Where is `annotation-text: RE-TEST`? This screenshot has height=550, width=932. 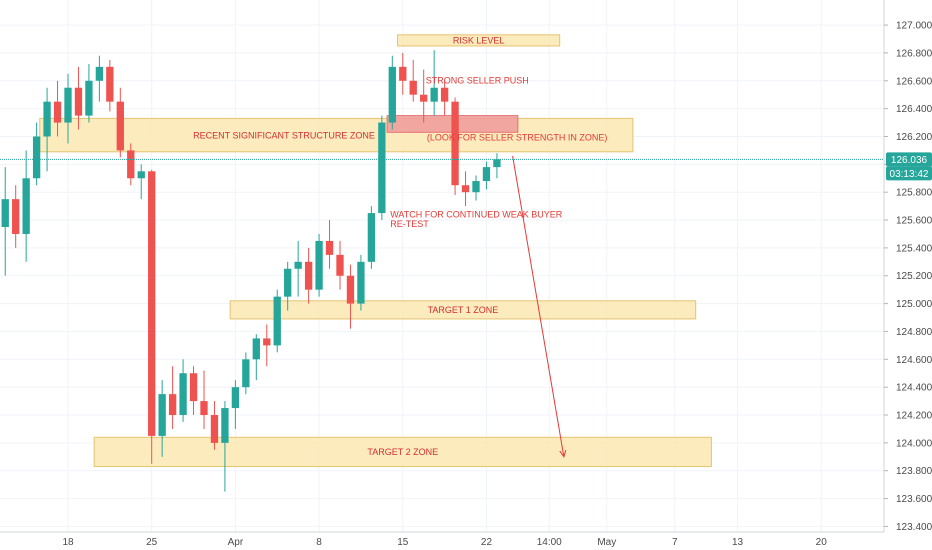
annotation-text: RE-TEST is located at coordinates (409, 224).